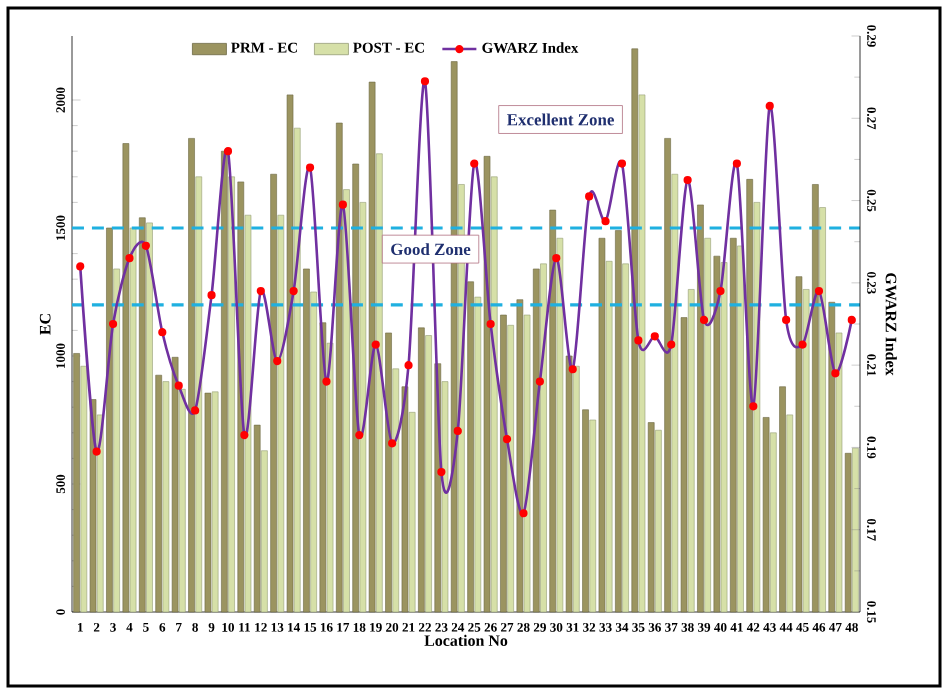  Describe the element at coordinates (560, 119) in the screenshot. I see `annotation: Excellent Zone` at that location.